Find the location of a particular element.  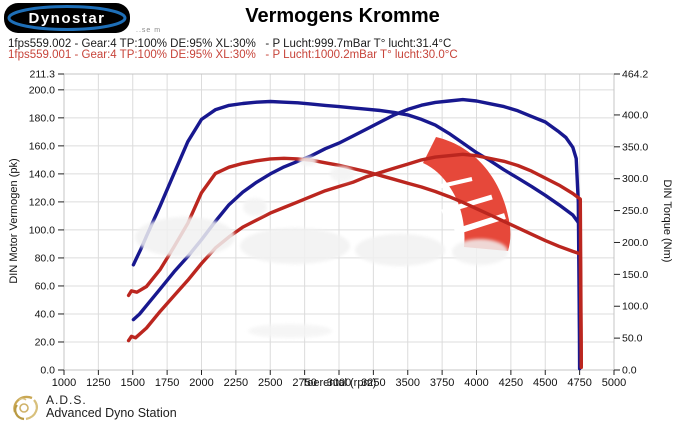

x-tick-label: 4000 is located at coordinates (476, 383).